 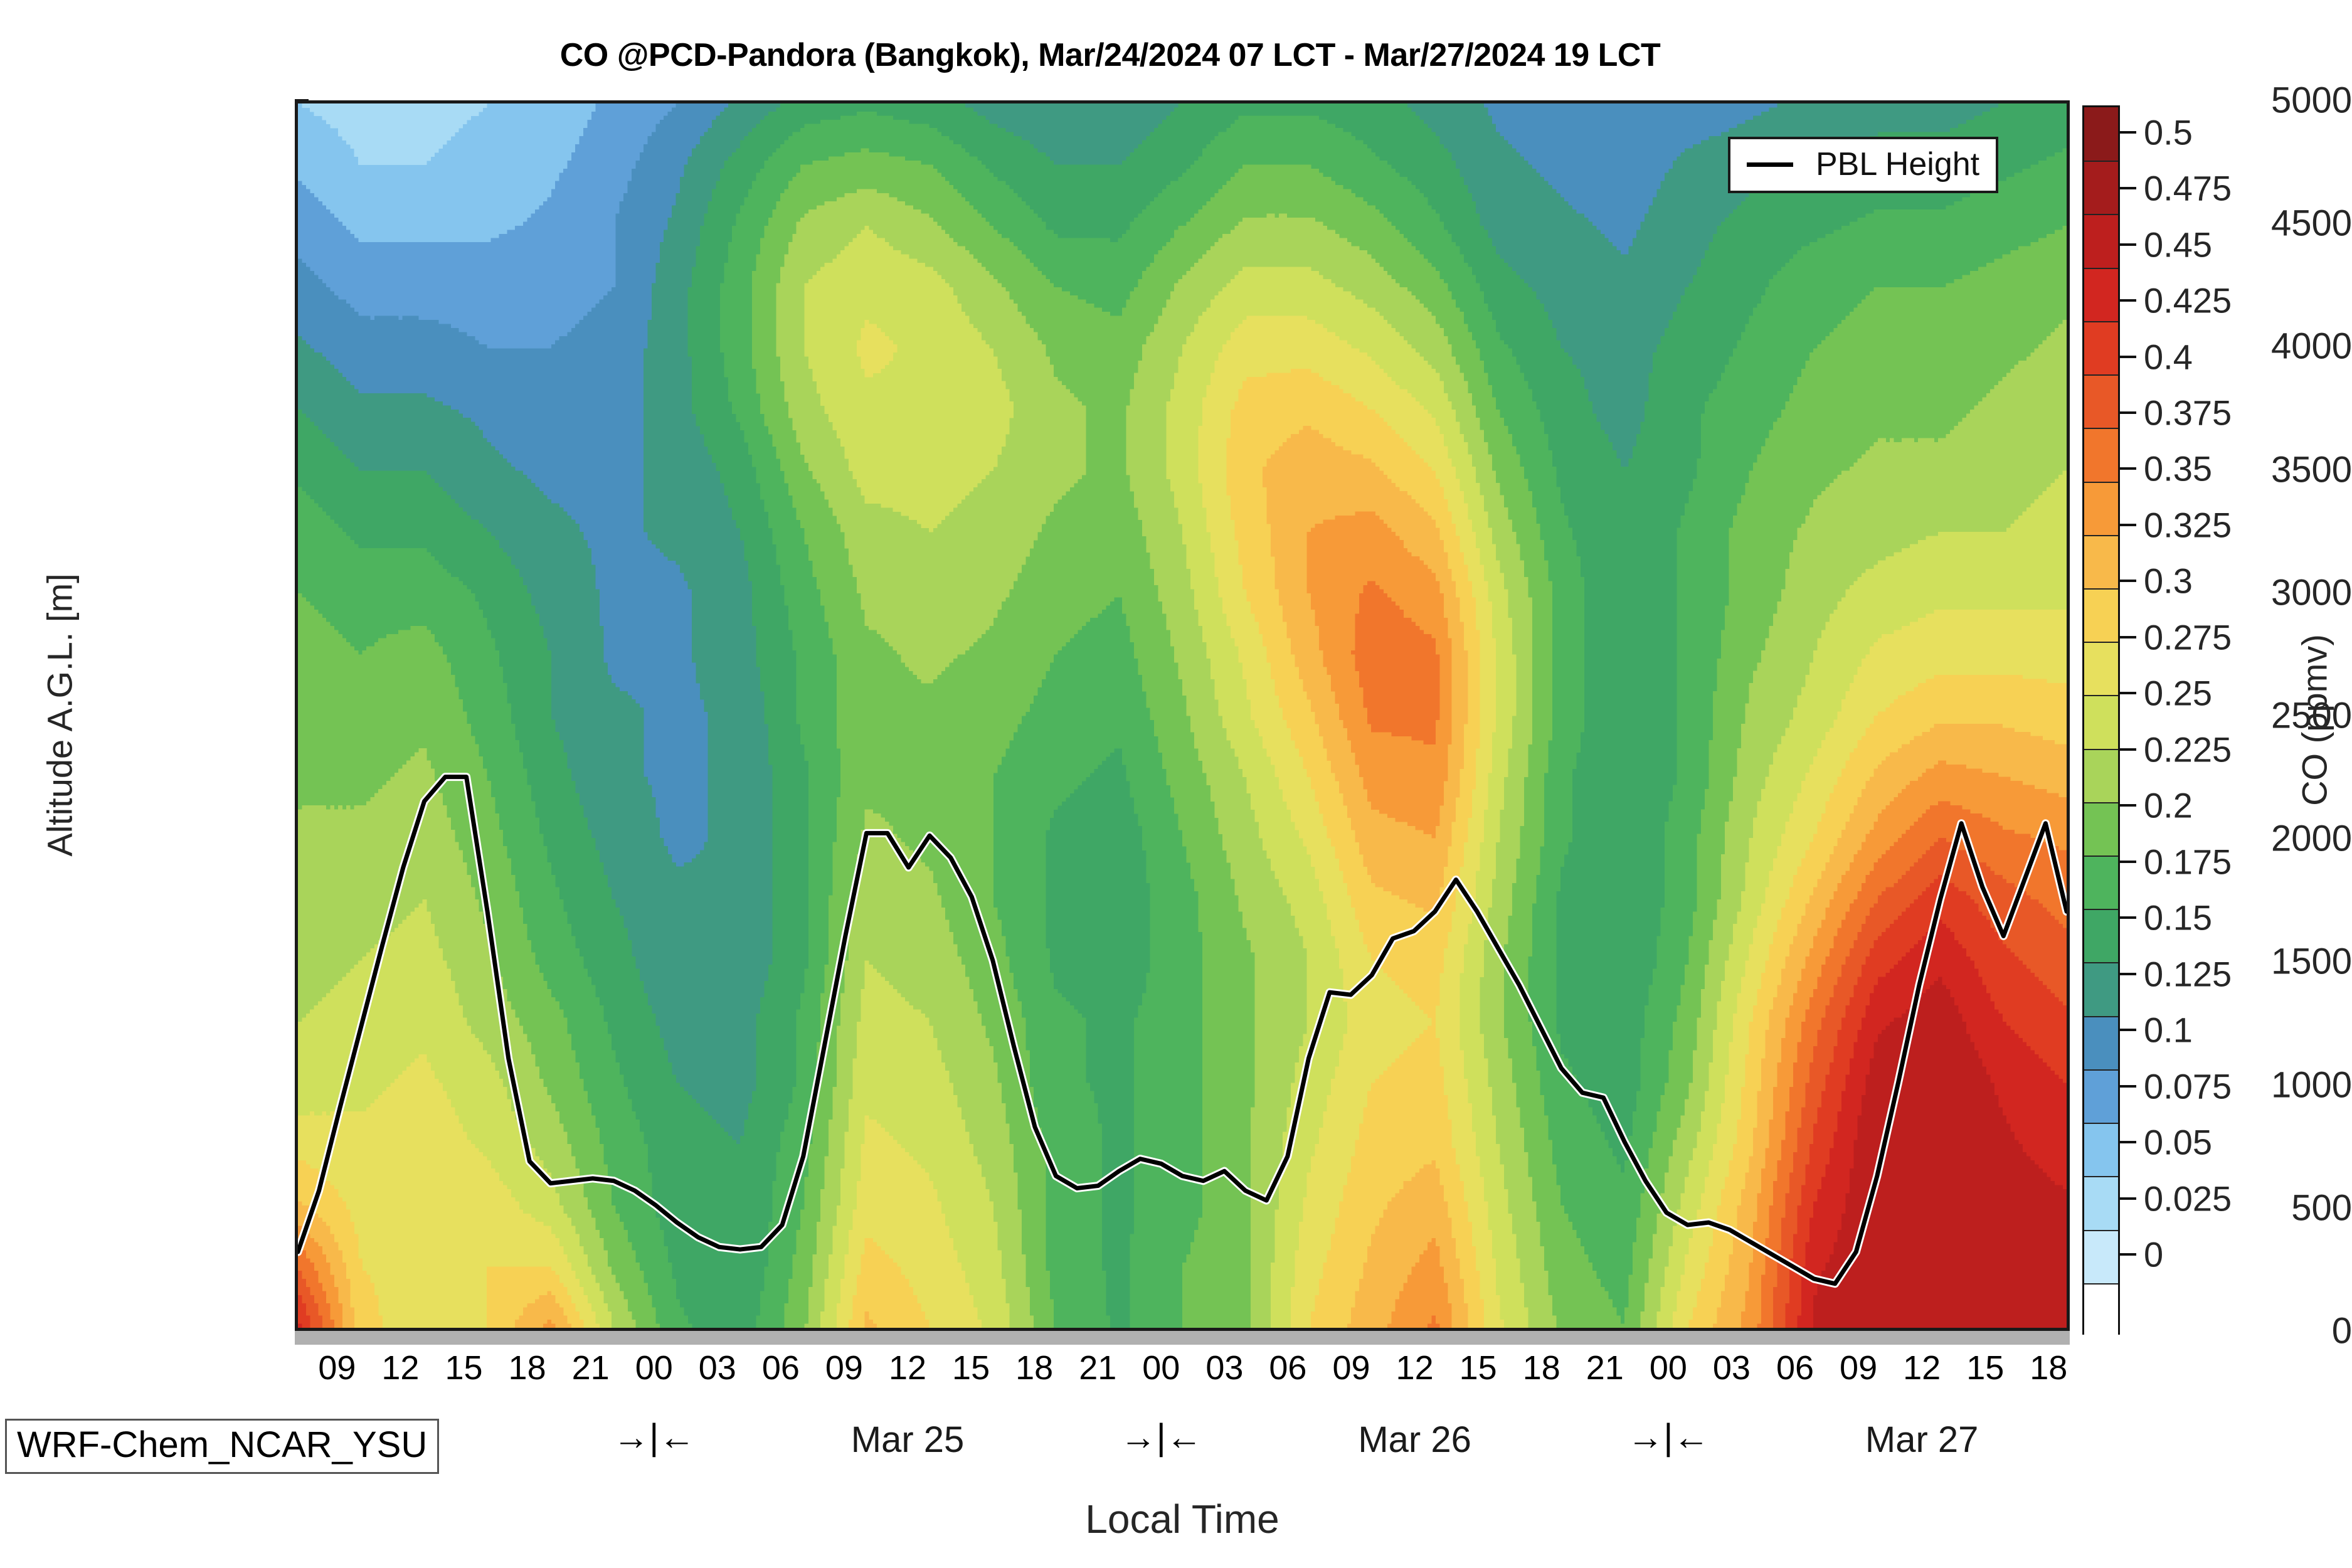 What do you see at coordinates (2188, 750) in the screenshot?
I see `colorbar-tick-label: 0.225` at bounding box center [2188, 750].